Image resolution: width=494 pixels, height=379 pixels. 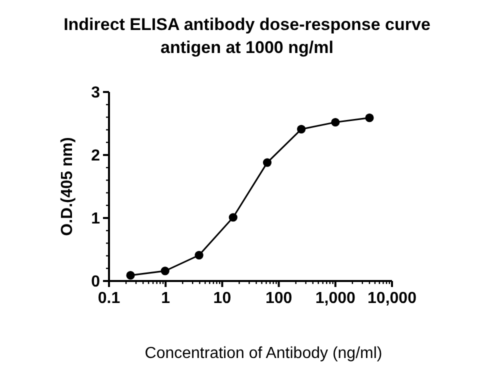 What do you see at coordinates (95, 156) in the screenshot?
I see `y-tick-label: 2` at bounding box center [95, 156].